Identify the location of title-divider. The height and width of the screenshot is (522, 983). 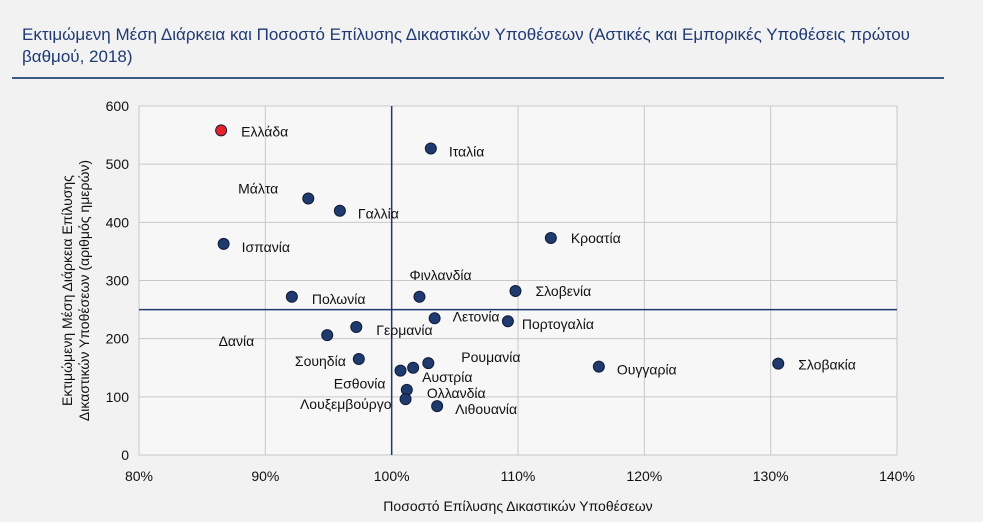
(478, 78).